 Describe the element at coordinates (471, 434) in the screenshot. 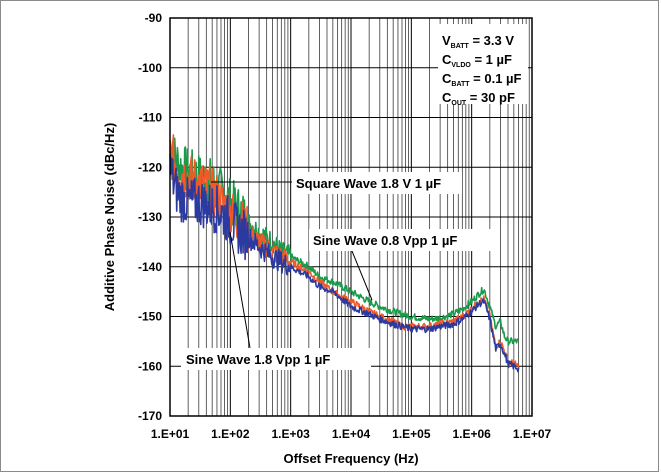

I see `x-tick-label: 1.E+06` at that location.